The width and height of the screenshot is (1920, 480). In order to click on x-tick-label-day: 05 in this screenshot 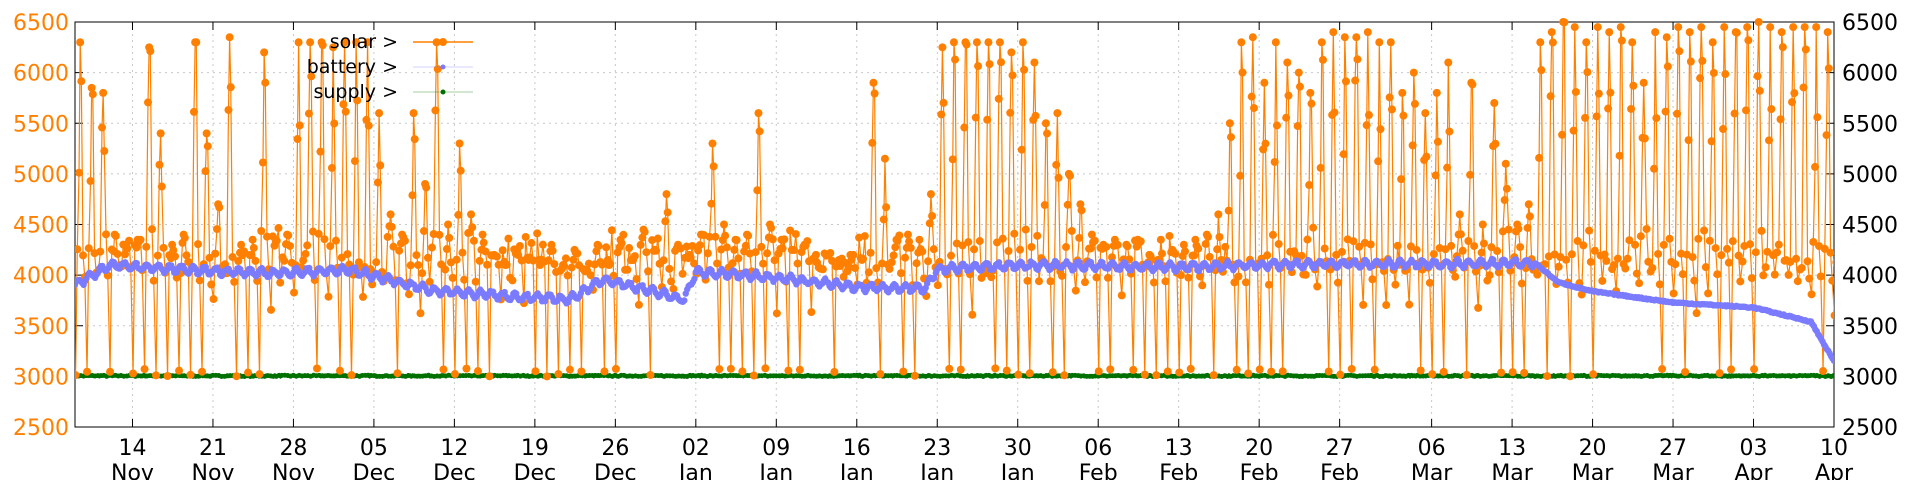, I will do `click(374, 448)`.